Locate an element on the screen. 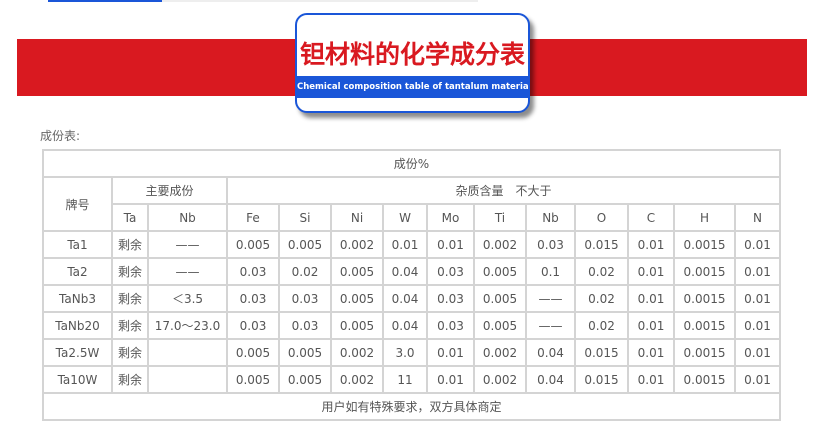  column-header: H is located at coordinates (704, 217).